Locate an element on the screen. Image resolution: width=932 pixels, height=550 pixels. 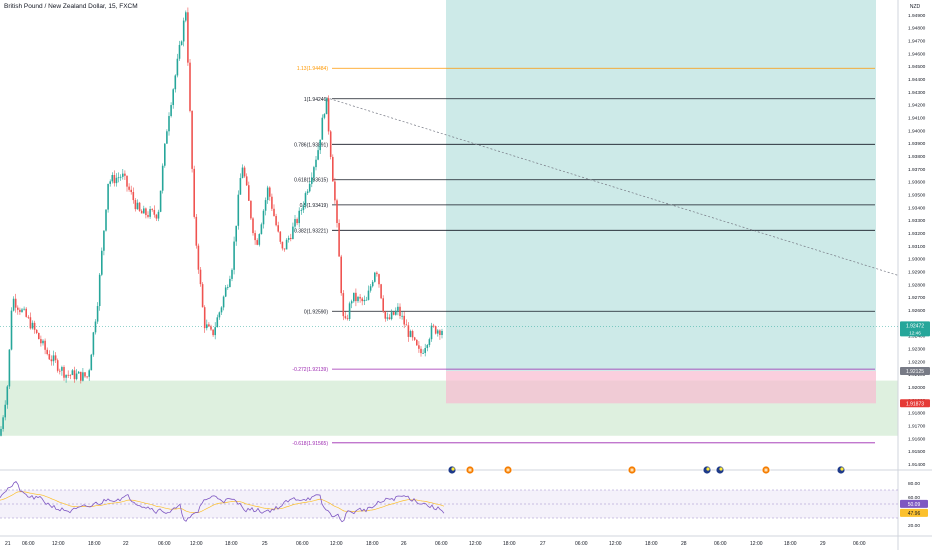
price-tick-label: 1.93300 is located at coordinates (917, 221).